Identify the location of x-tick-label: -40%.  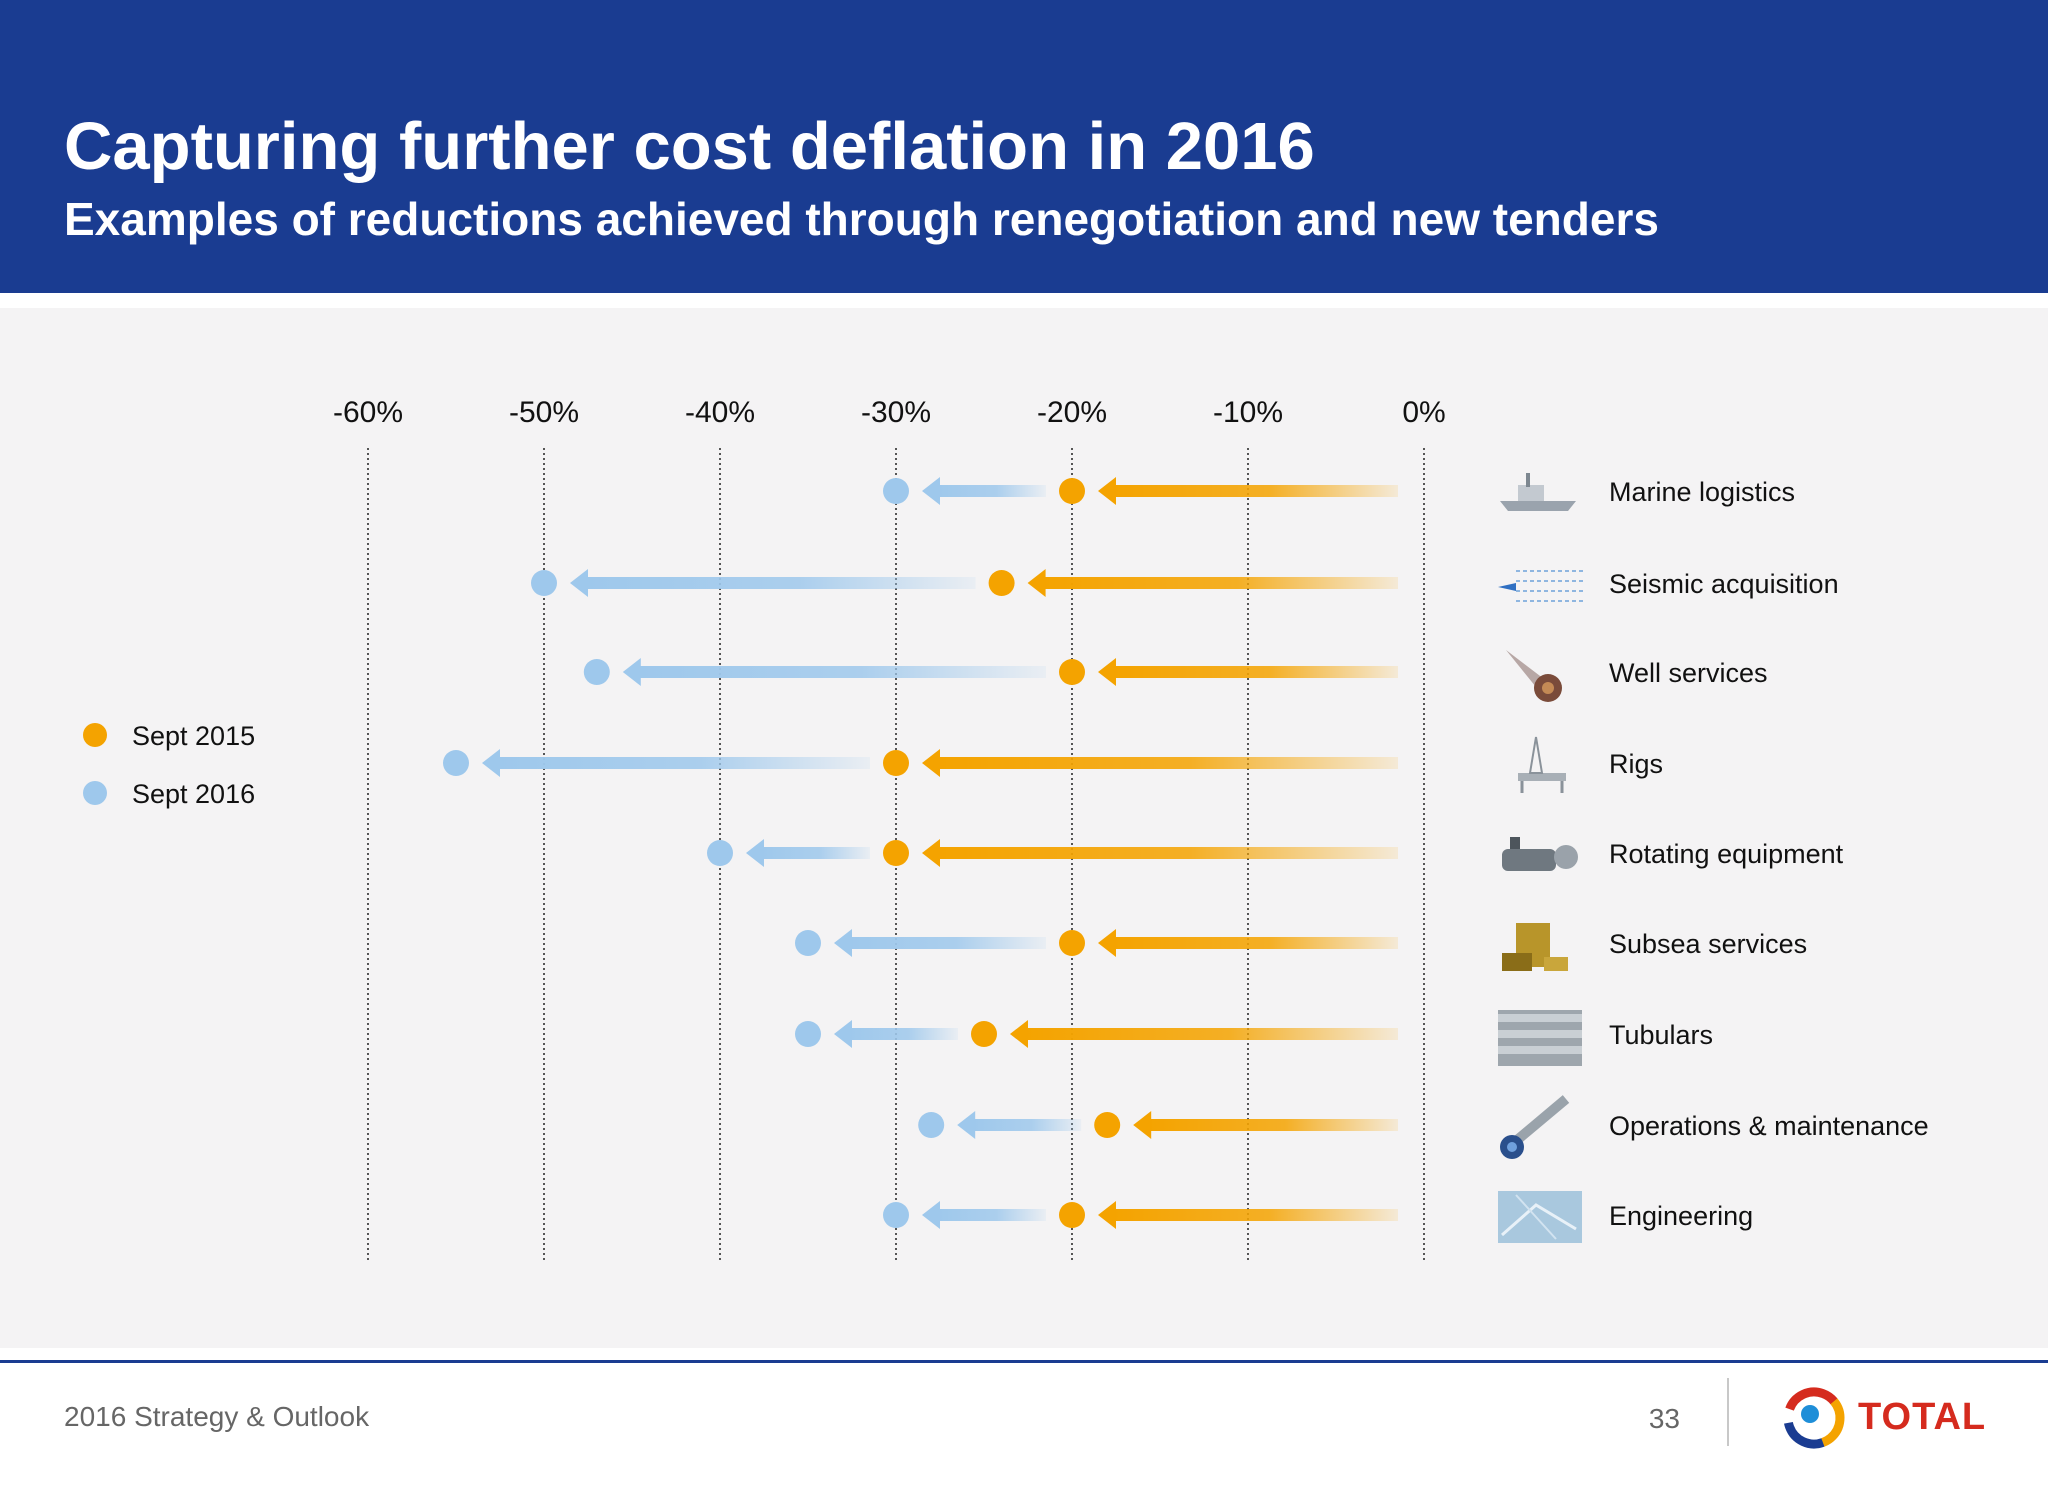
(720, 412).